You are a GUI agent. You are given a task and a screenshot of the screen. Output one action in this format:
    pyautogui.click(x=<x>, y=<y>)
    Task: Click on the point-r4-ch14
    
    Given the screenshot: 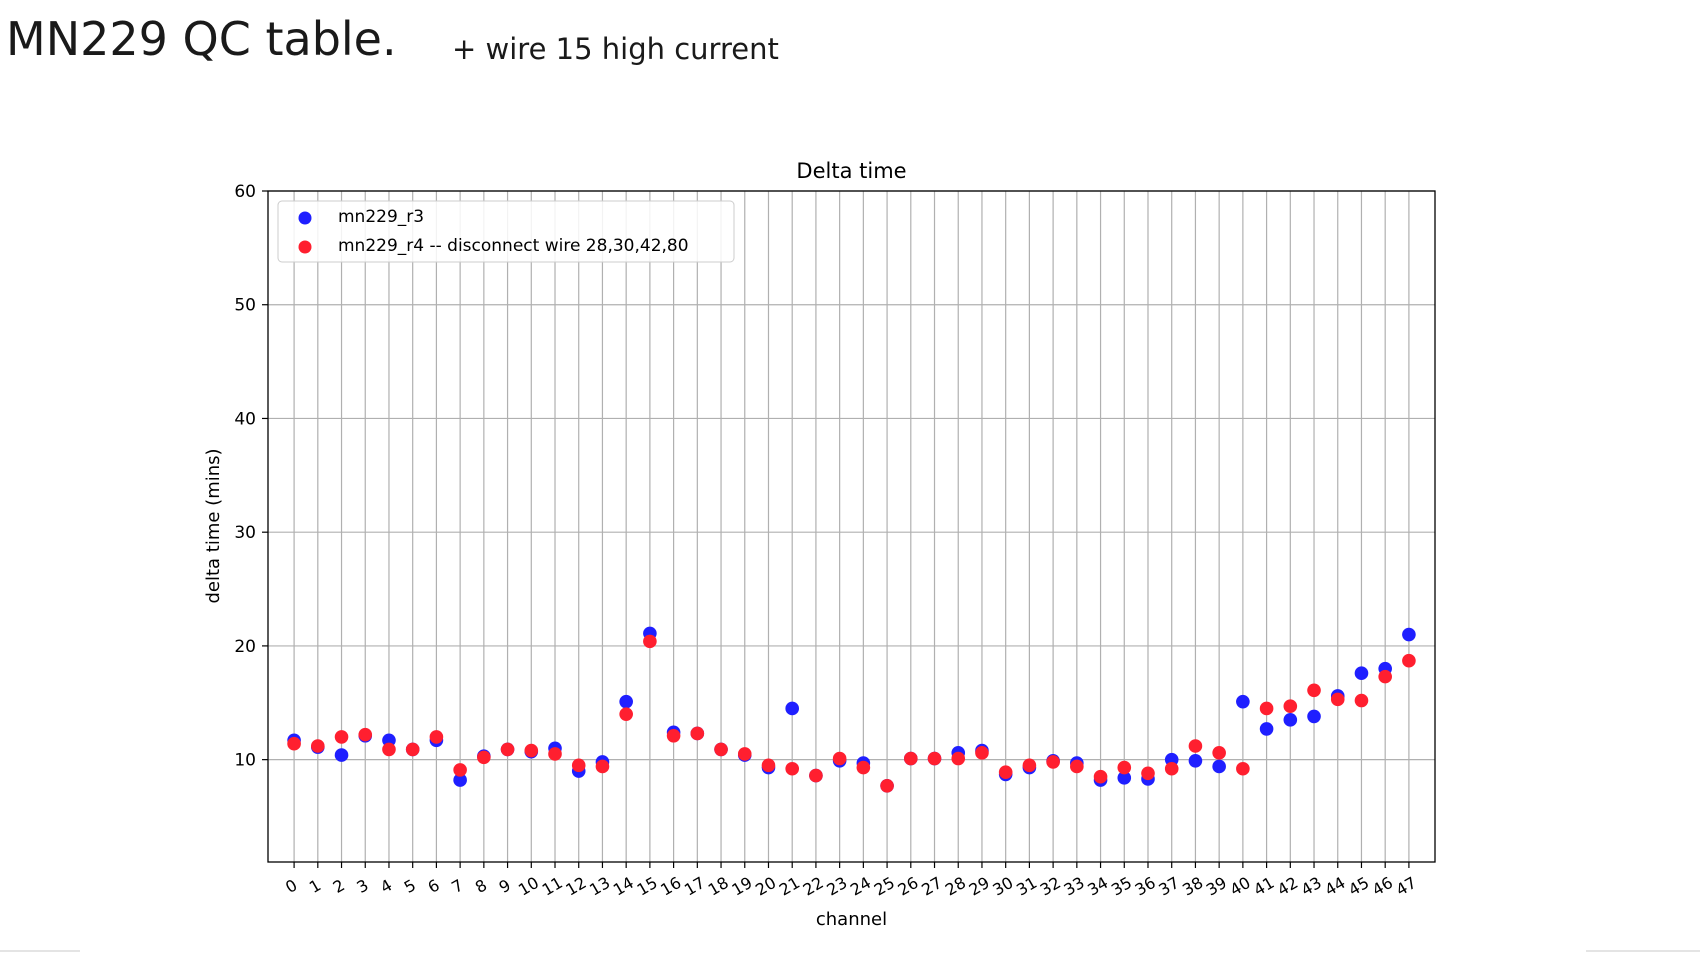 What is the action you would take?
    pyautogui.click(x=626, y=714)
    